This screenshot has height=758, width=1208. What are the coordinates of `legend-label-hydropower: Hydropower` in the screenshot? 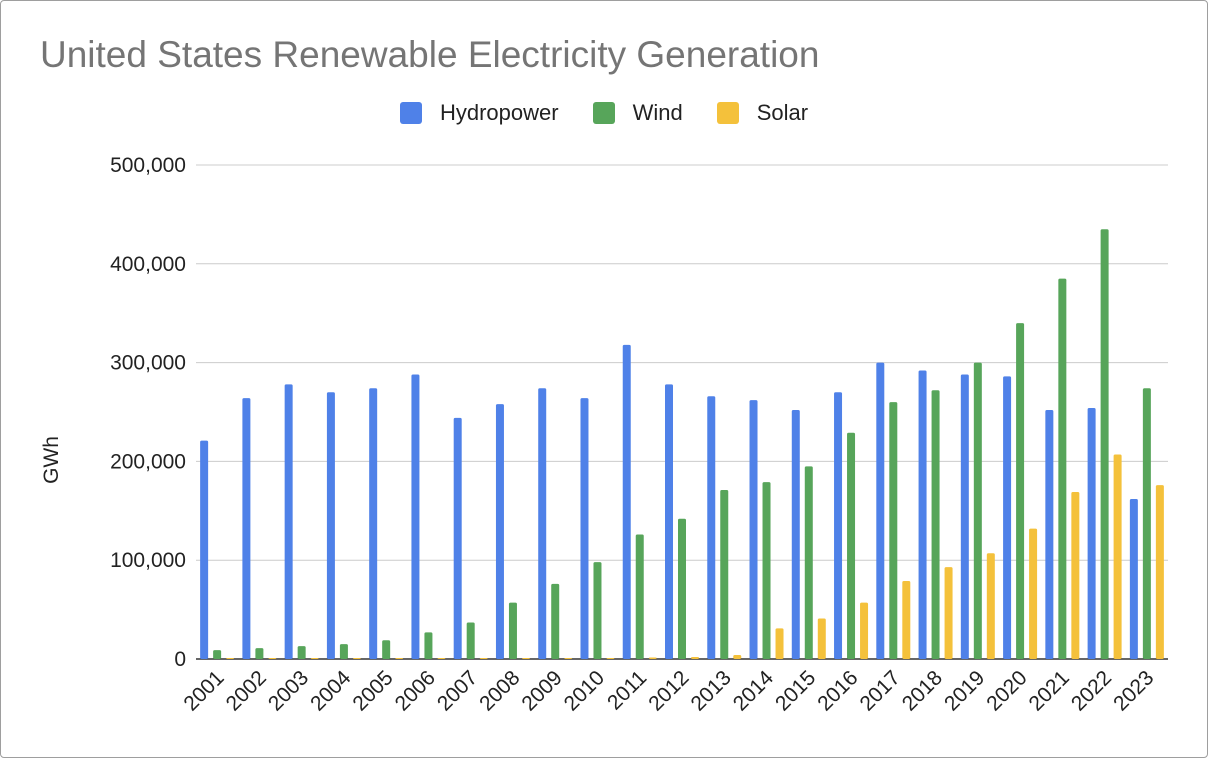 It's located at (499, 112).